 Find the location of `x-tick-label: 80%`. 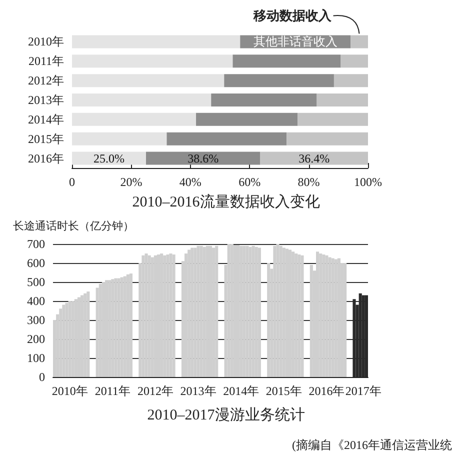

x-tick-label: 80% is located at coordinates (309, 182).